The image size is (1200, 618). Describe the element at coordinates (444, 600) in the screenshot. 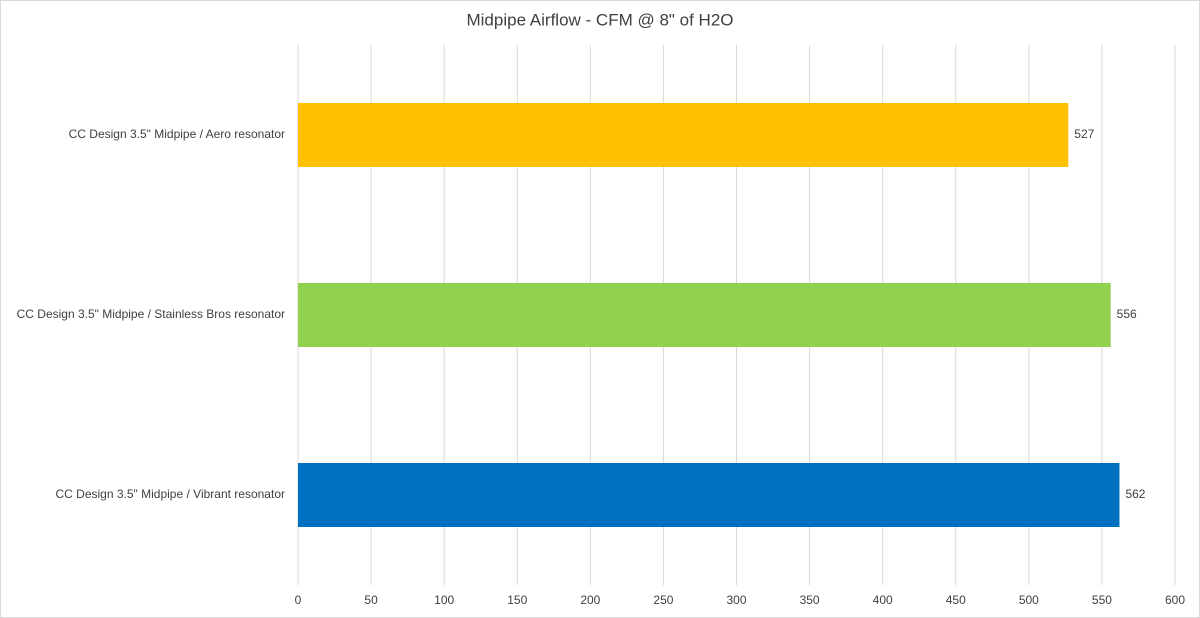

I see `x-tick-label: 100` at that location.